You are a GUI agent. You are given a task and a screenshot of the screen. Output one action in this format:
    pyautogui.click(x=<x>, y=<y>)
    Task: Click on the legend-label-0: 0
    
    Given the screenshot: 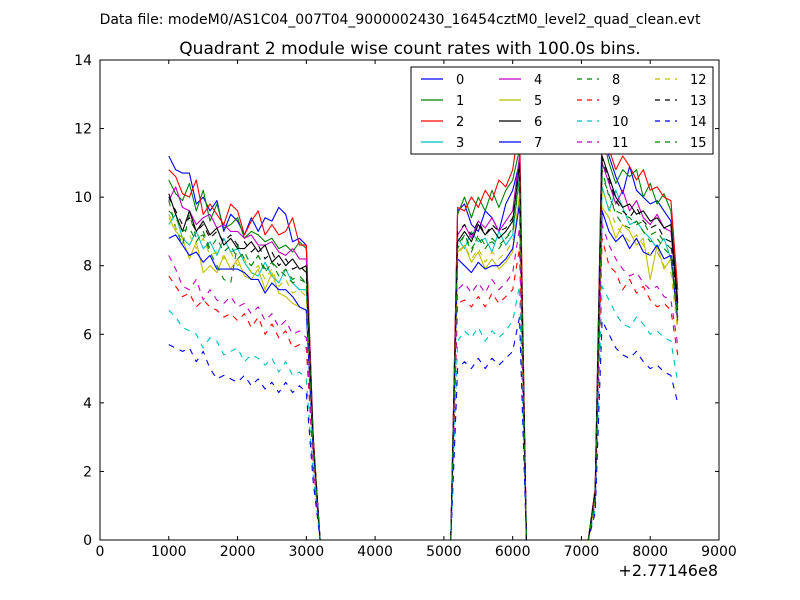 What is the action you would take?
    pyautogui.click(x=460, y=80)
    